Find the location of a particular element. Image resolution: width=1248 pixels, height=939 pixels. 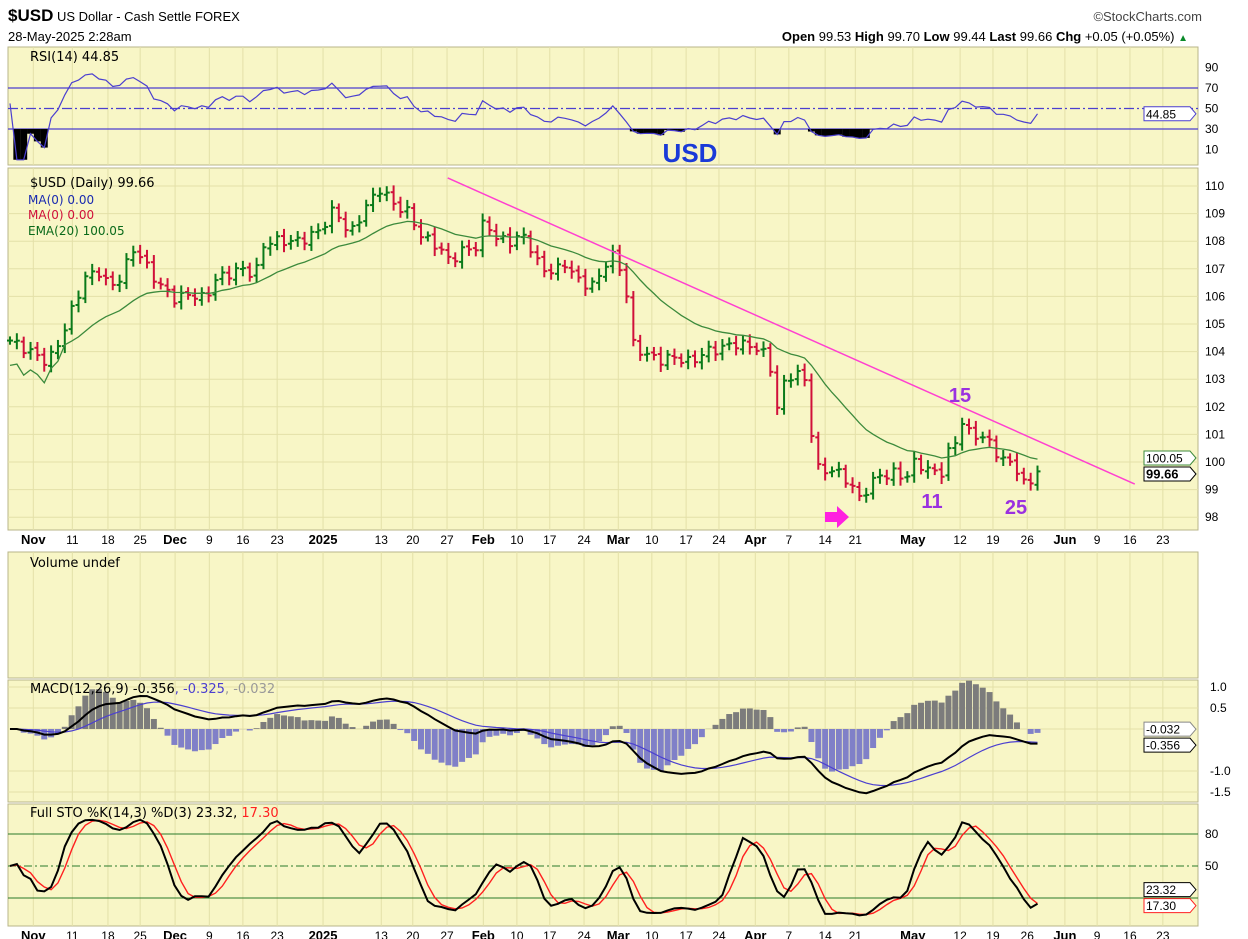

macd-tick-label: -1.0 is located at coordinates (1220, 771).